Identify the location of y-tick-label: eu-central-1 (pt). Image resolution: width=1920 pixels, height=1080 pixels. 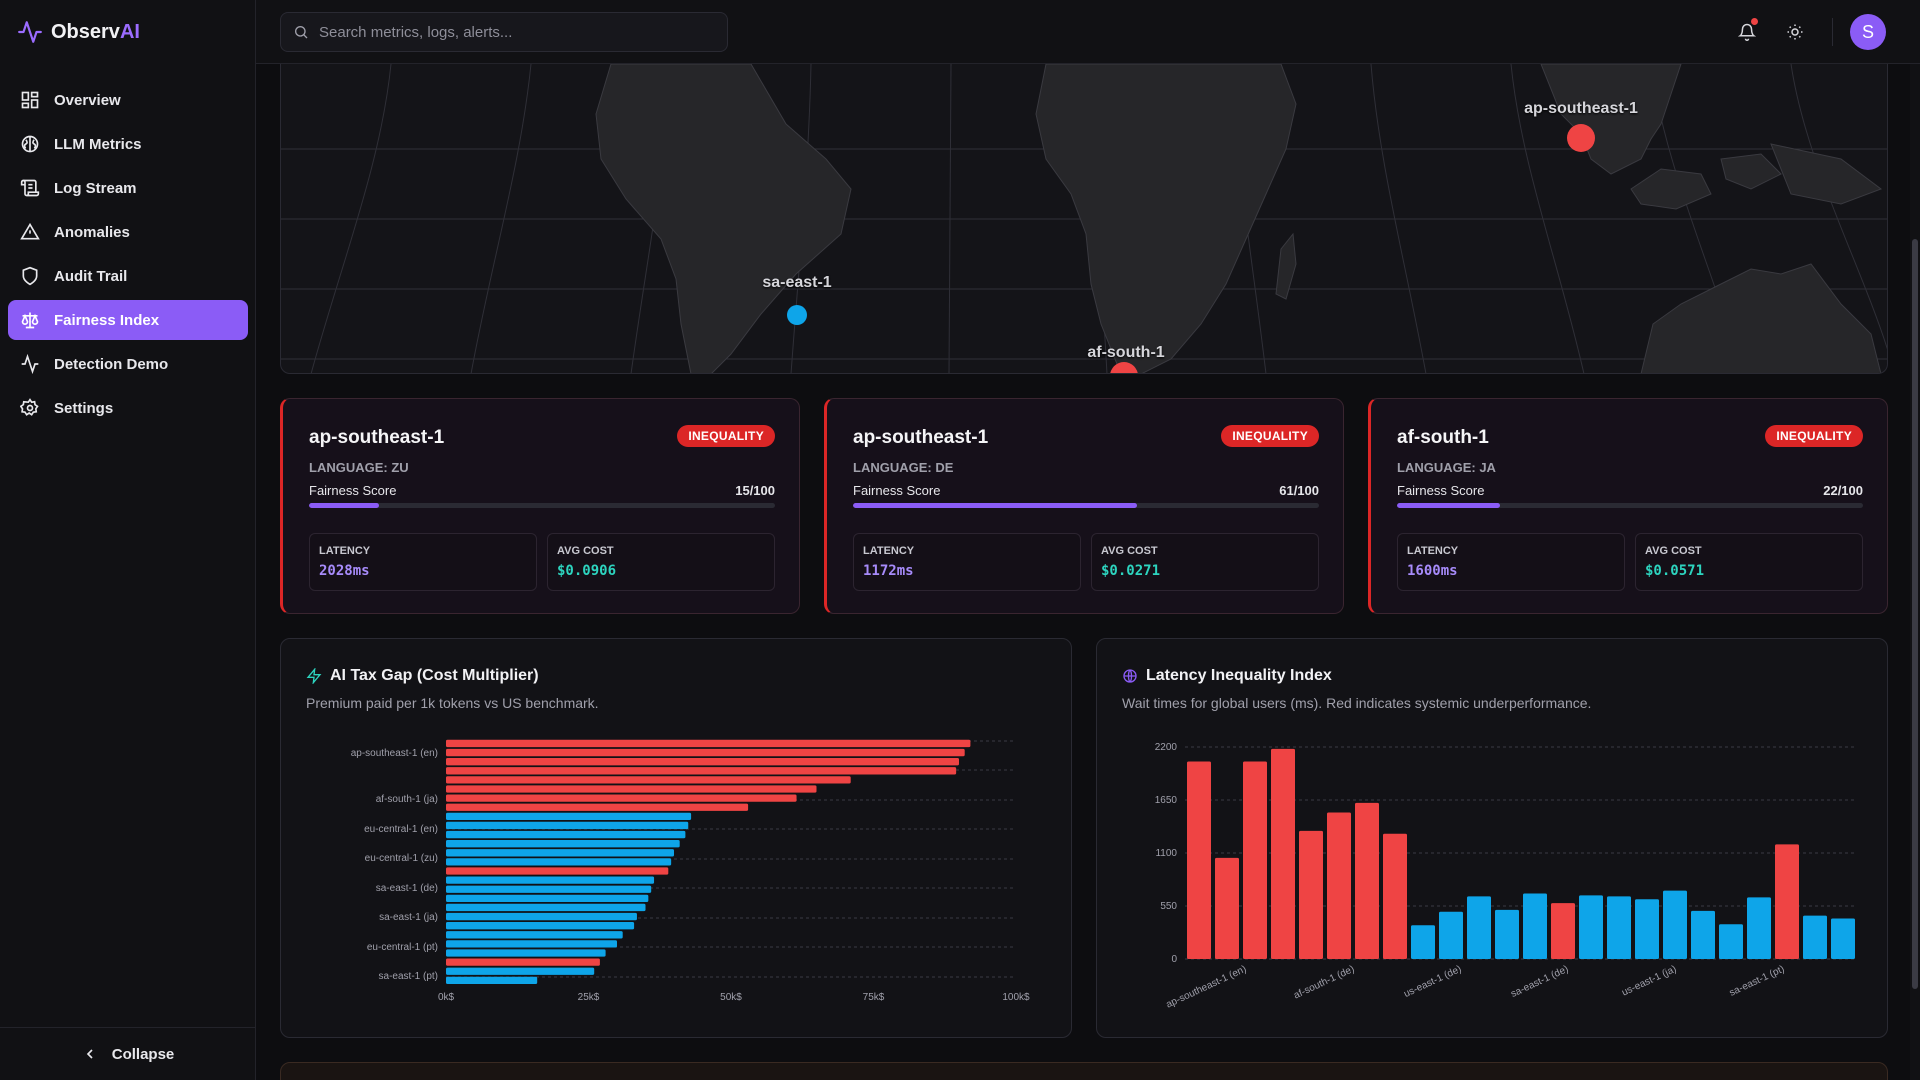
(402, 947).